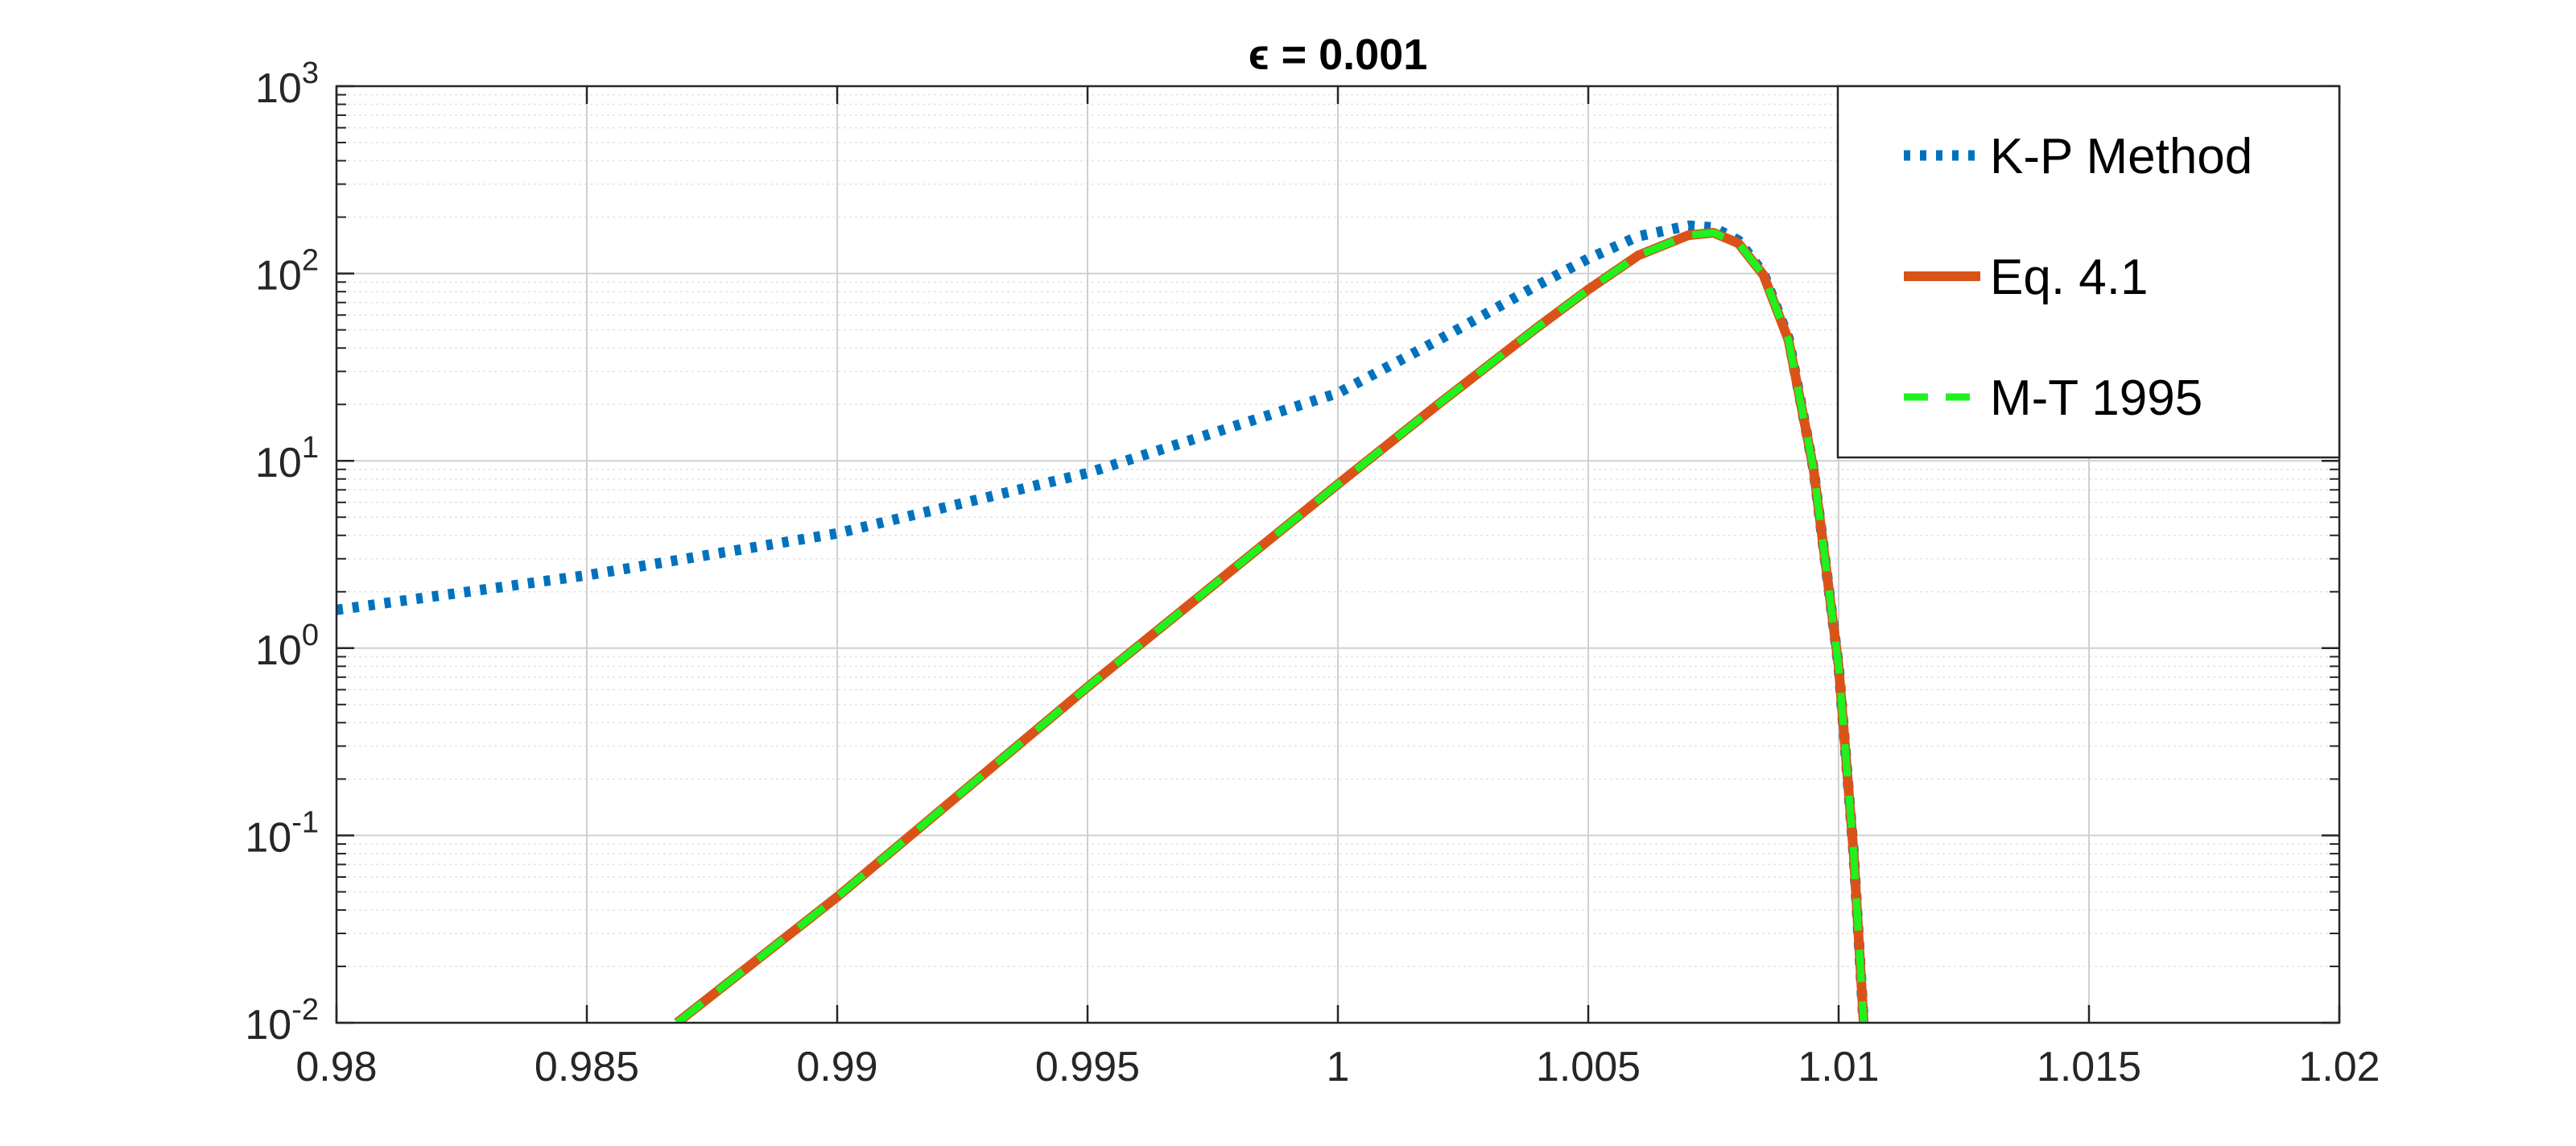  What do you see at coordinates (282, 1021) in the screenshot?
I see `y-tick-label: 10⁻²` at bounding box center [282, 1021].